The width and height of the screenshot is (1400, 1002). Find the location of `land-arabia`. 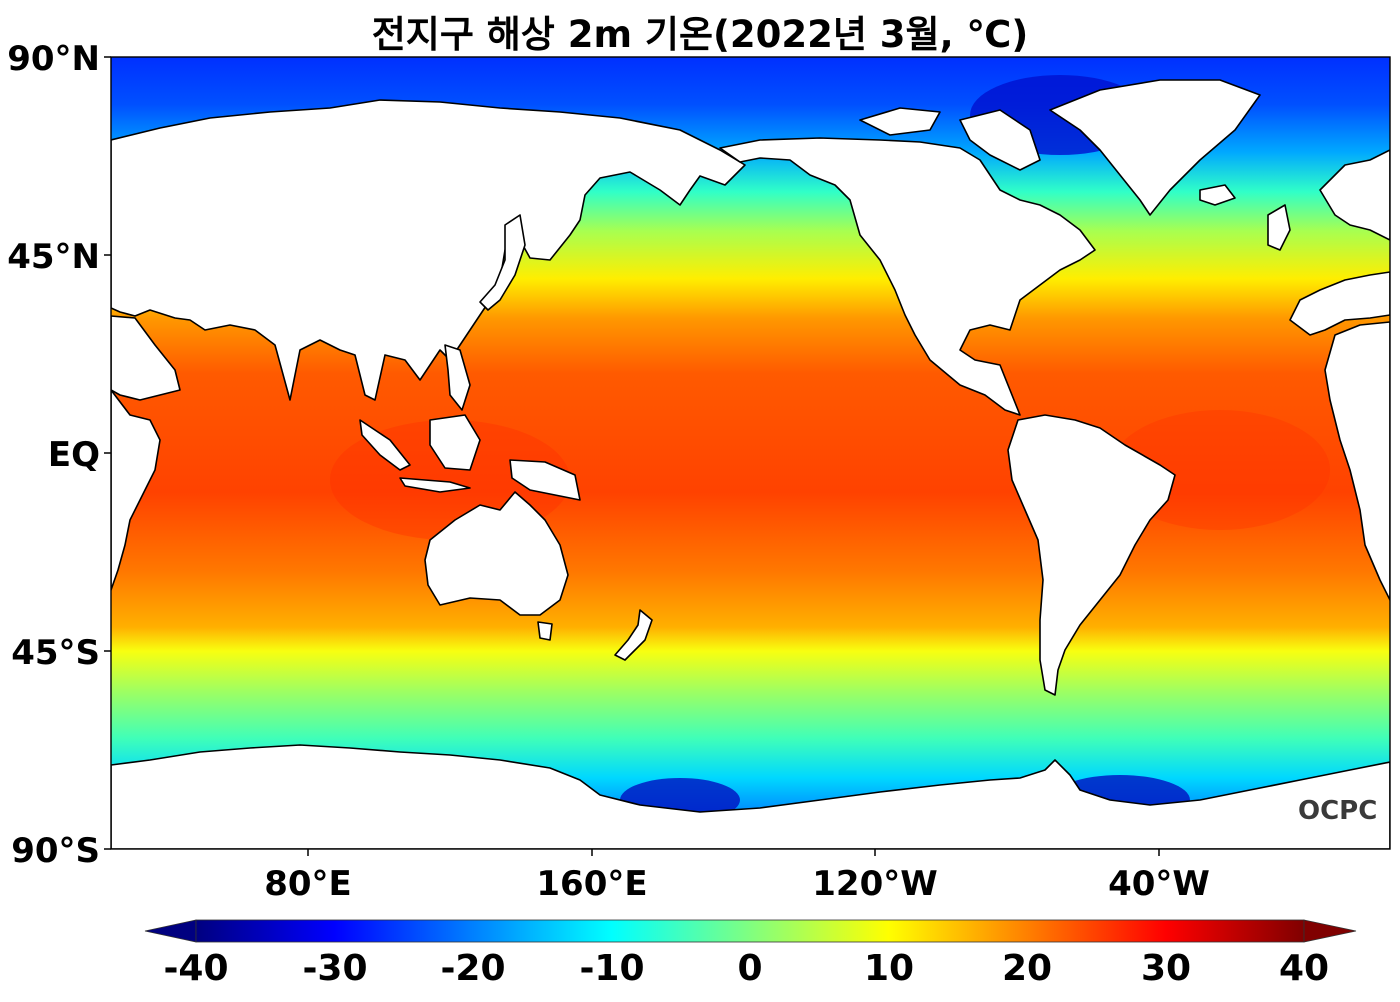

land-arabia is located at coordinates (146, 358).